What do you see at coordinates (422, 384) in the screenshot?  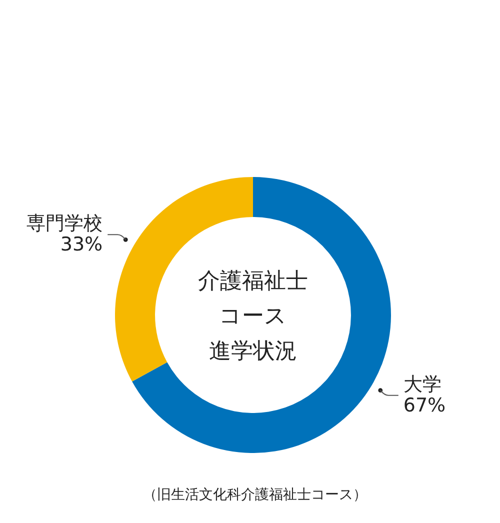 I see `slice-label: 大学` at bounding box center [422, 384].